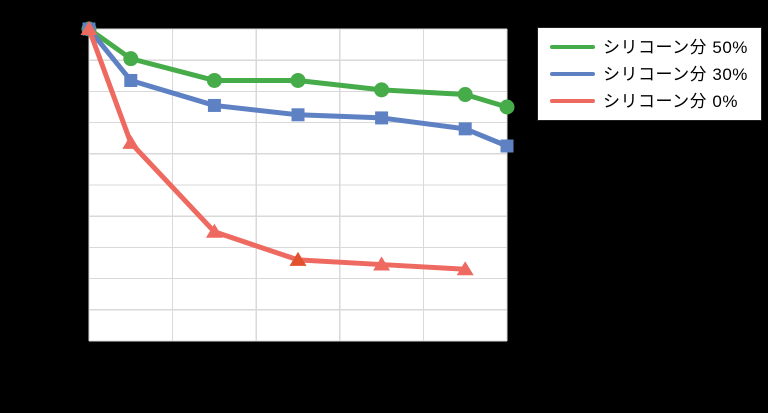 The width and height of the screenshot is (768, 413). Describe the element at coordinates (675, 74) in the screenshot. I see `legend-label-silicone-30: シリコーン分 30%` at that location.